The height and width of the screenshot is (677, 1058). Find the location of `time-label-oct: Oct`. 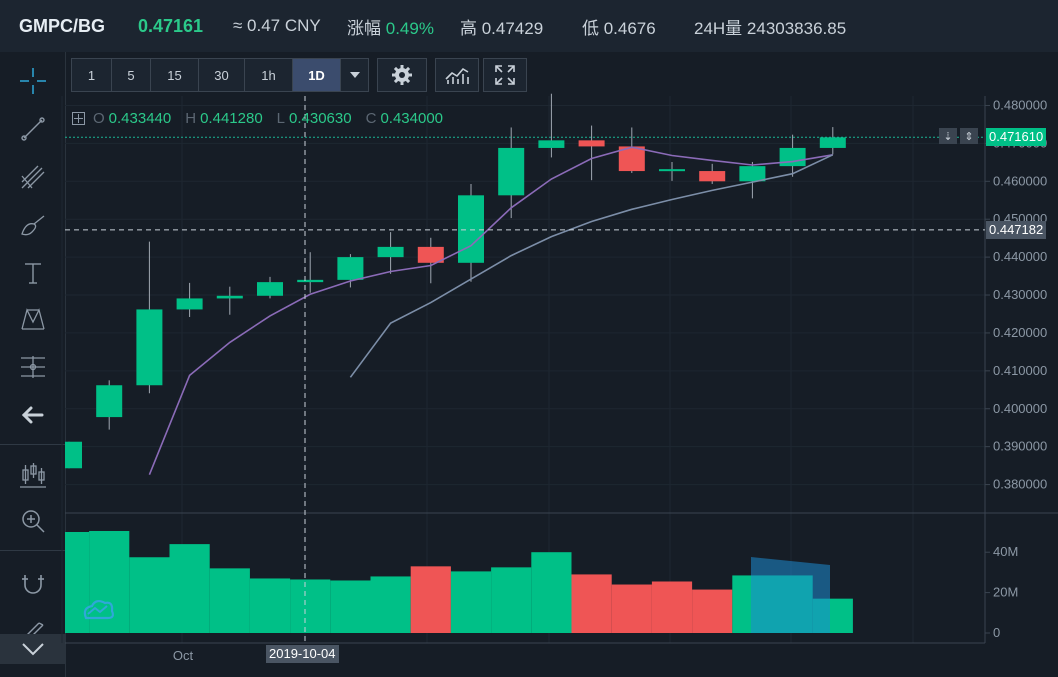

time-label-oct: Oct is located at coordinates (183, 655).